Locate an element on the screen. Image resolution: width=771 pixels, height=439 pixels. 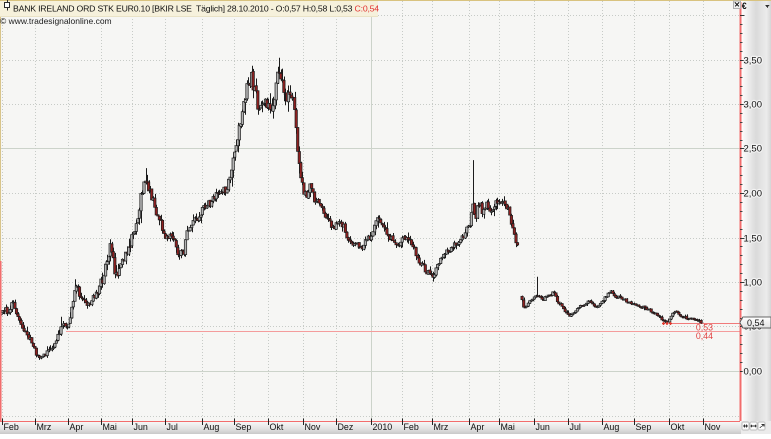
svg-text: 1,00 is located at coordinates (753, 283).